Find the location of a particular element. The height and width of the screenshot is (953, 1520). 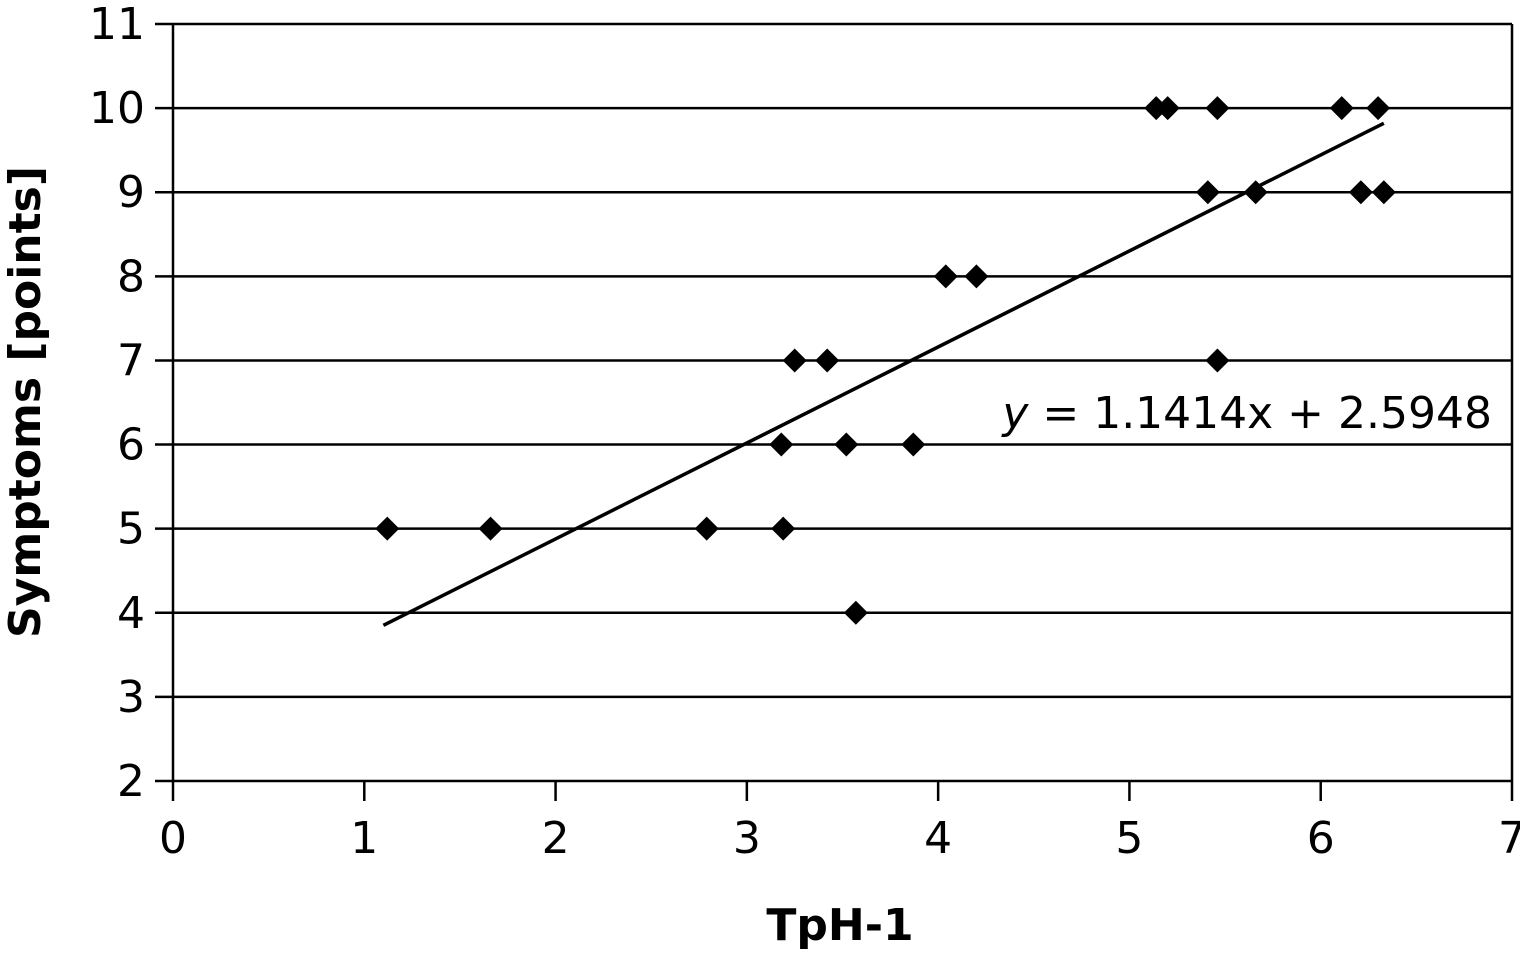

y-tick-label-8: 8 is located at coordinates (131, 276).